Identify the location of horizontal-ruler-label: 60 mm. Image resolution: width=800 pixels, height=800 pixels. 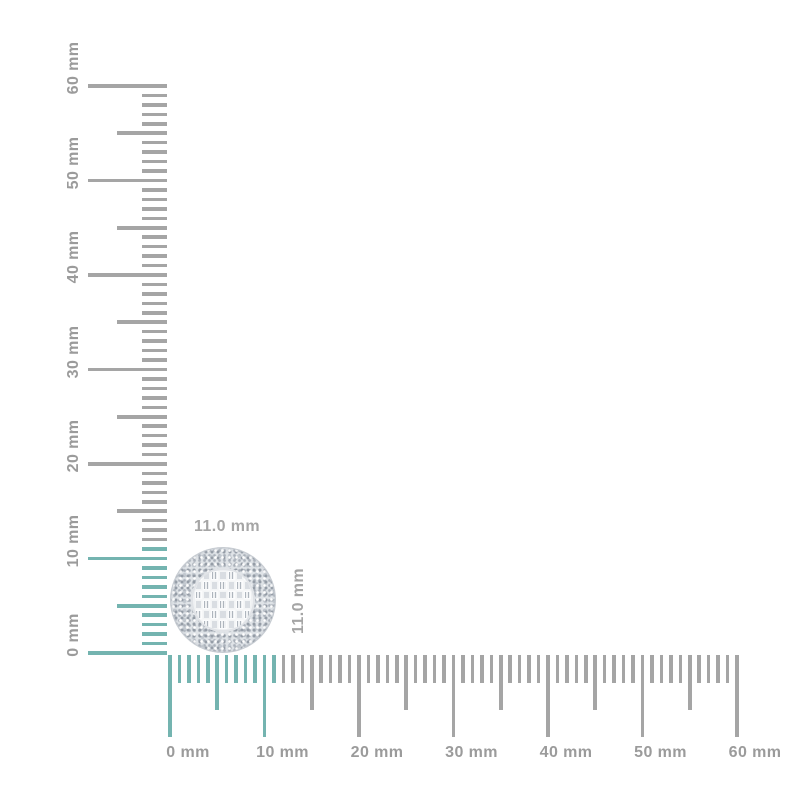
(755, 752).